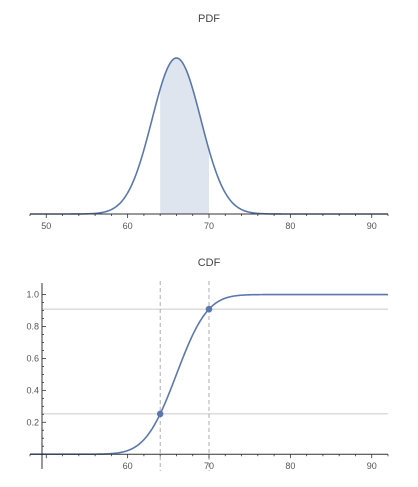 The image size is (418, 487). Describe the element at coordinates (372, 466) in the screenshot. I see `cdf-x-tick-label-90: 90` at that location.